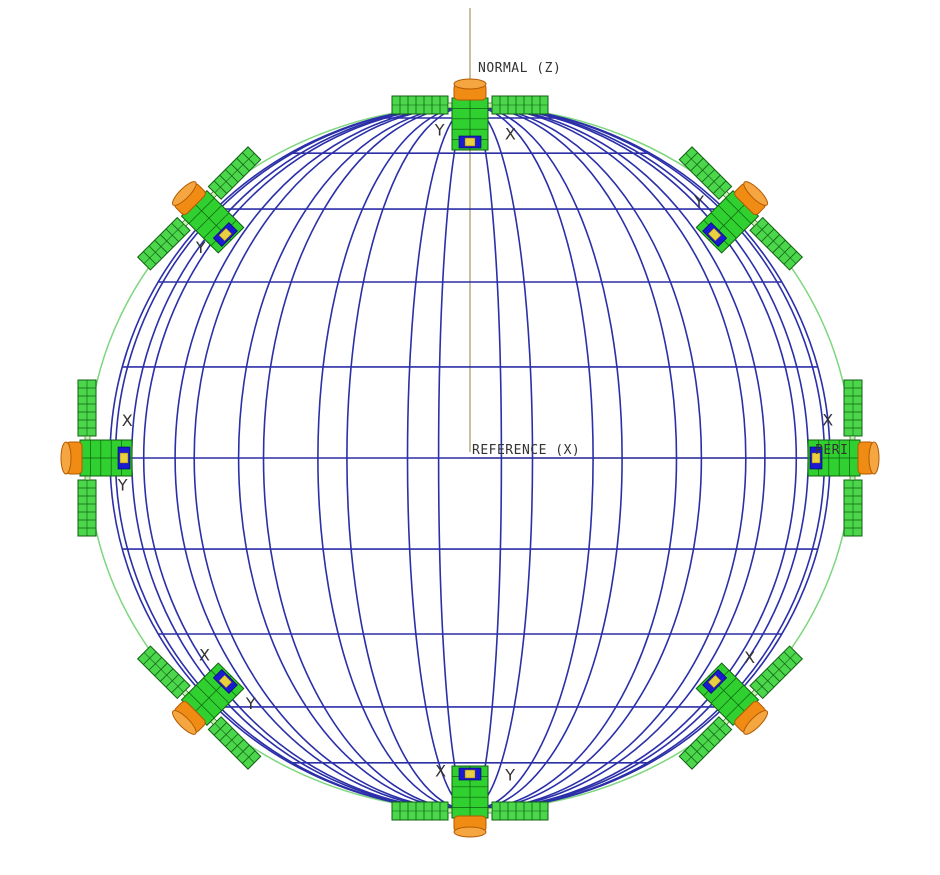  I want to click on normal-axis-label: NORMAL (Z), so click(519, 68).